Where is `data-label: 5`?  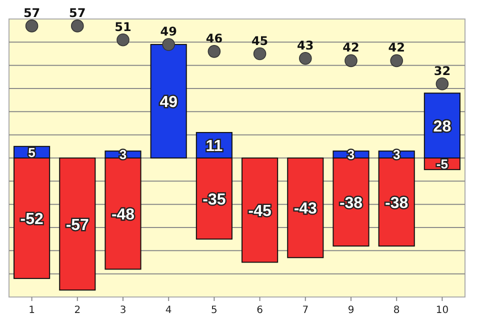 data-label: 5 is located at coordinates (32, 152).